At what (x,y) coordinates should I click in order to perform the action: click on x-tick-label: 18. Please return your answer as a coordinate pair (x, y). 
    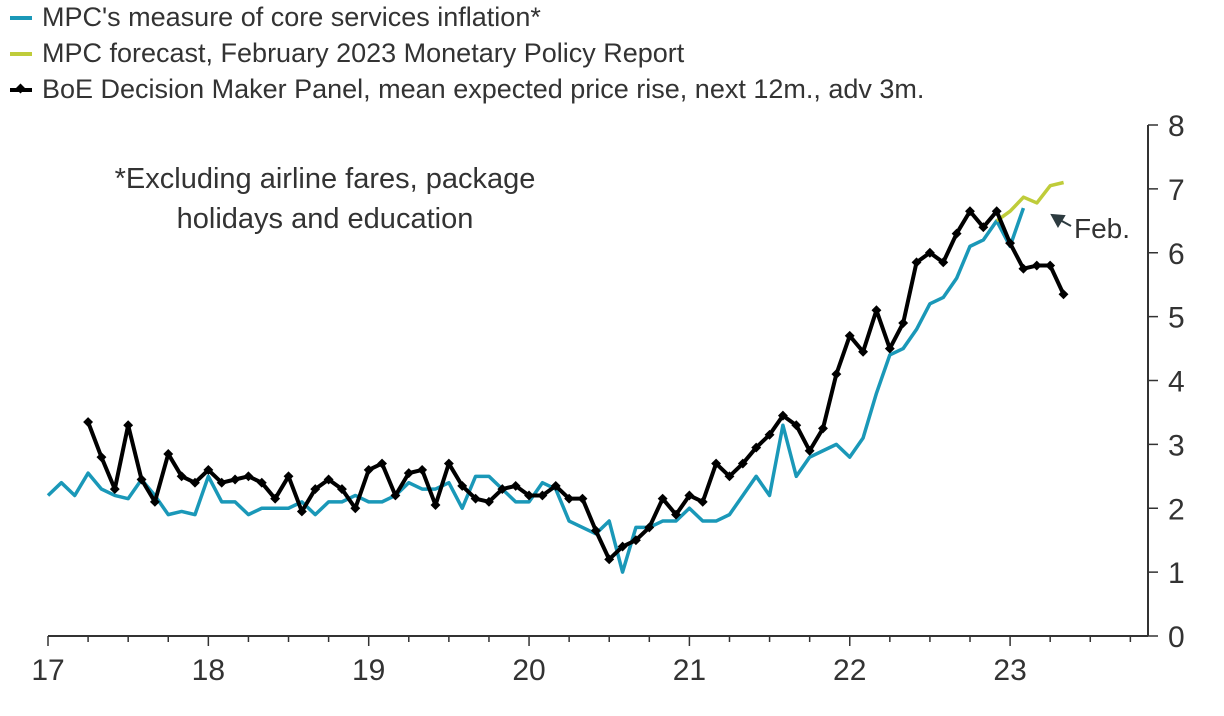
    Looking at the image, I should click on (208, 670).